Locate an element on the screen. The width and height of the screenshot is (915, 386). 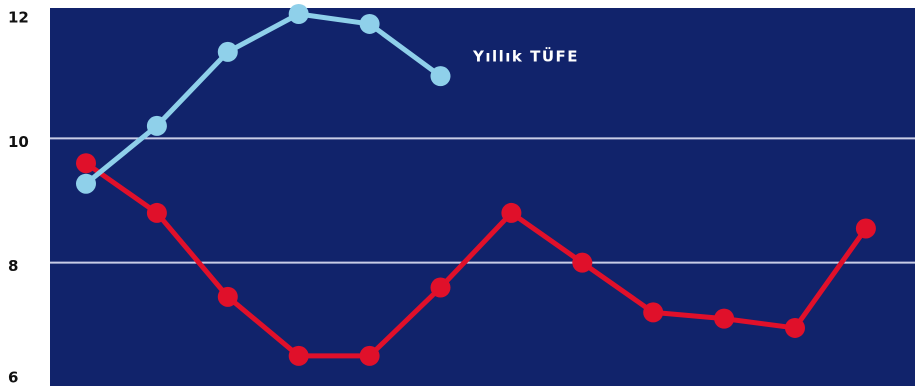
y-tick-label: 8 is located at coordinates (13, 266).